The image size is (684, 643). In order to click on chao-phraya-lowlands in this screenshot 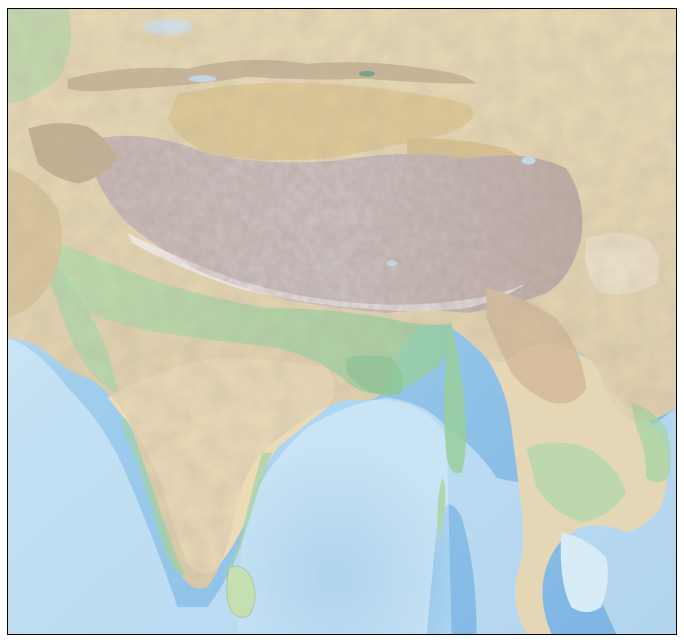, I will do `click(576, 482)`.